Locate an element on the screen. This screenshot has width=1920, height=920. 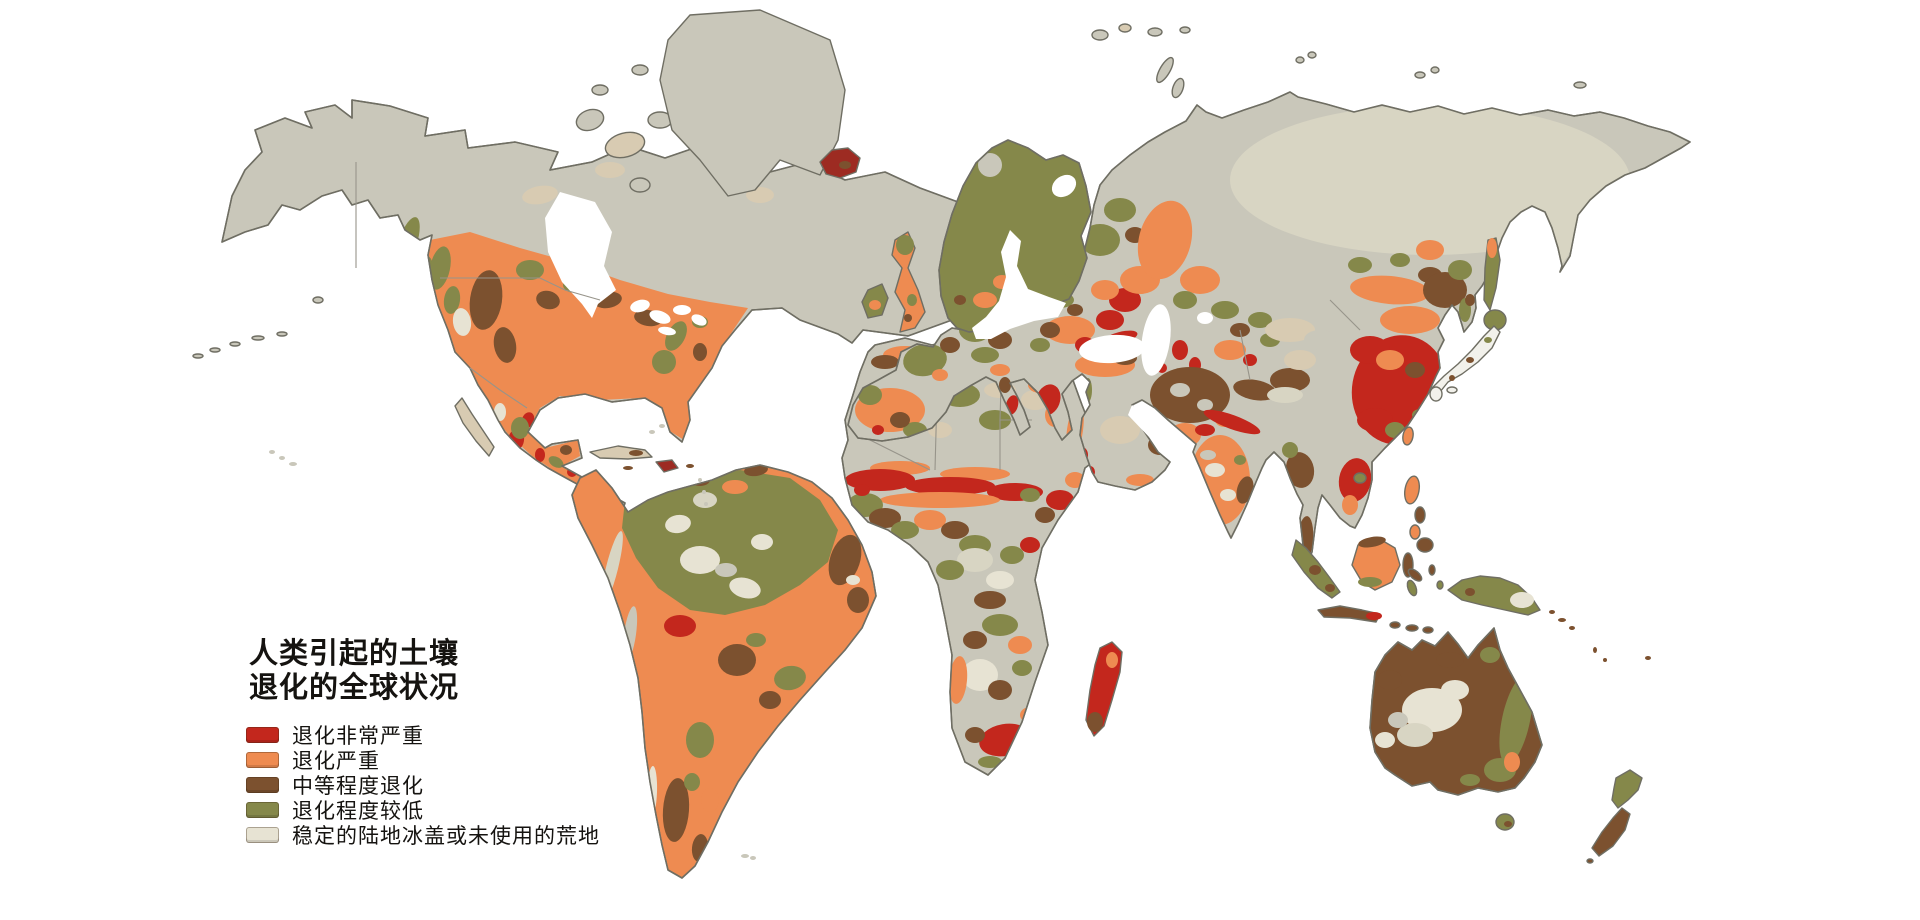
iceland is located at coordinates (840, 163).